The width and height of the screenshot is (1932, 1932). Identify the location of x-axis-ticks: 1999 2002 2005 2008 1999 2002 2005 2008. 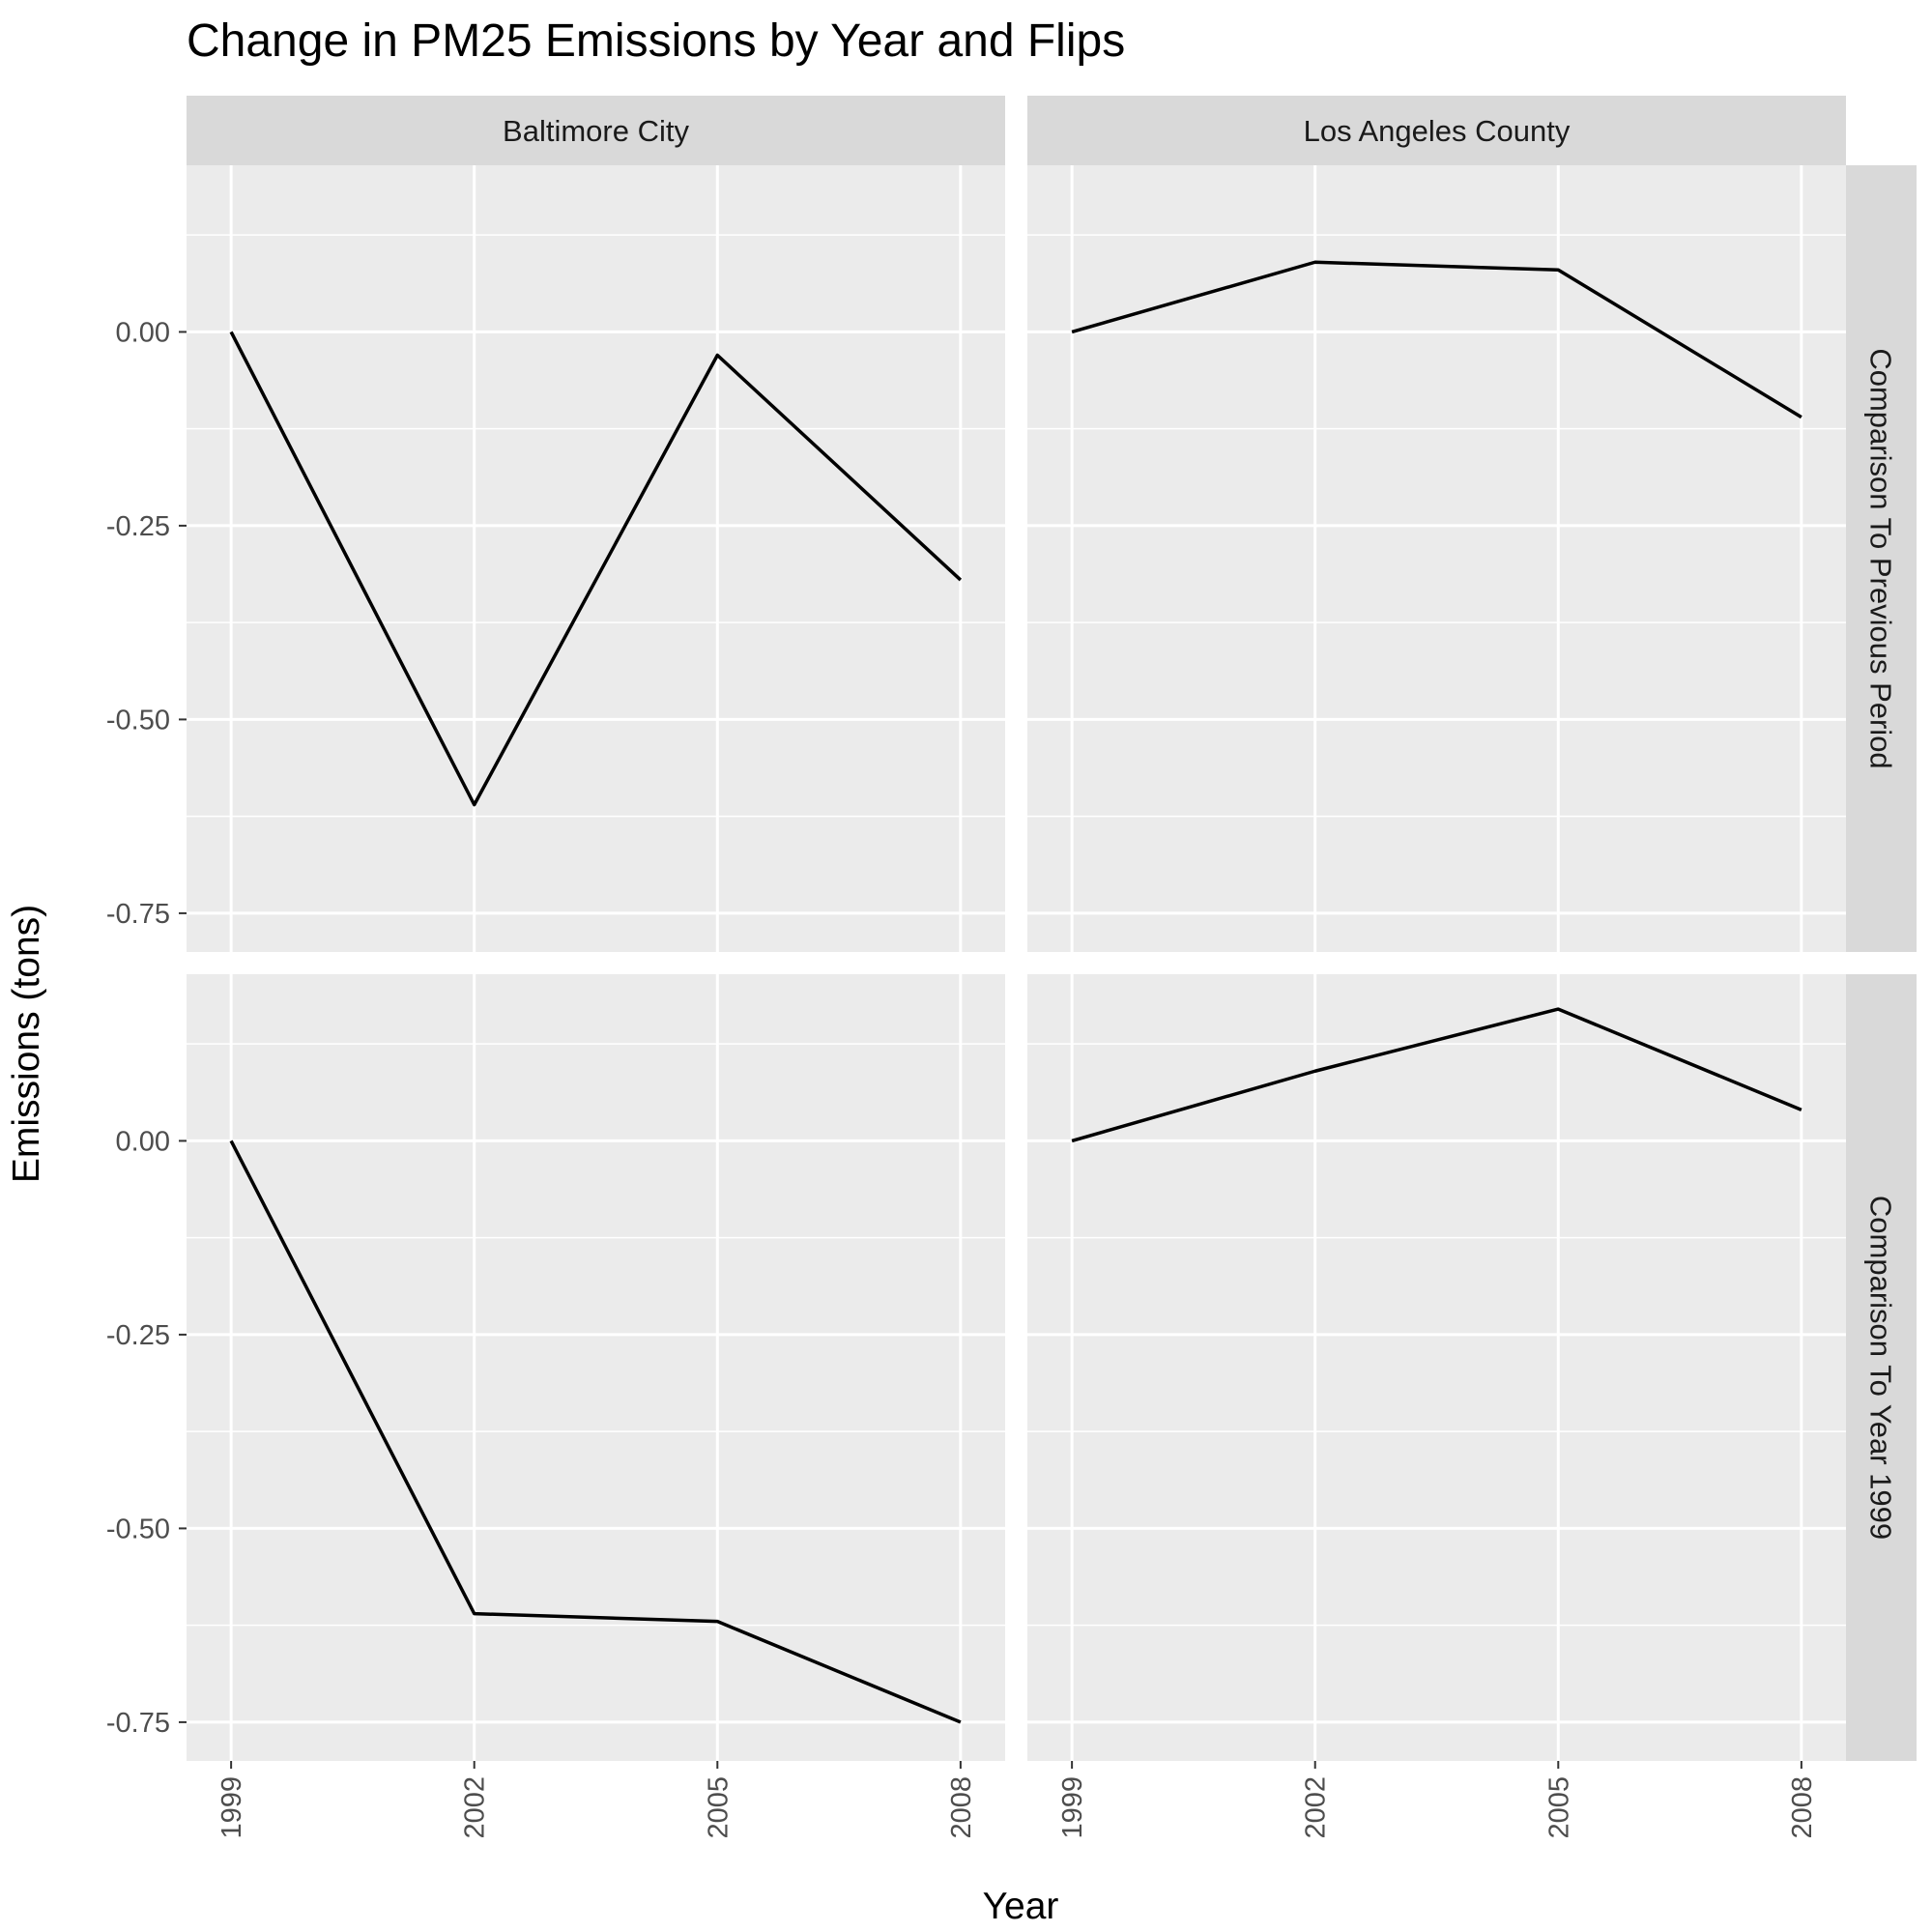
(1017, 1800).